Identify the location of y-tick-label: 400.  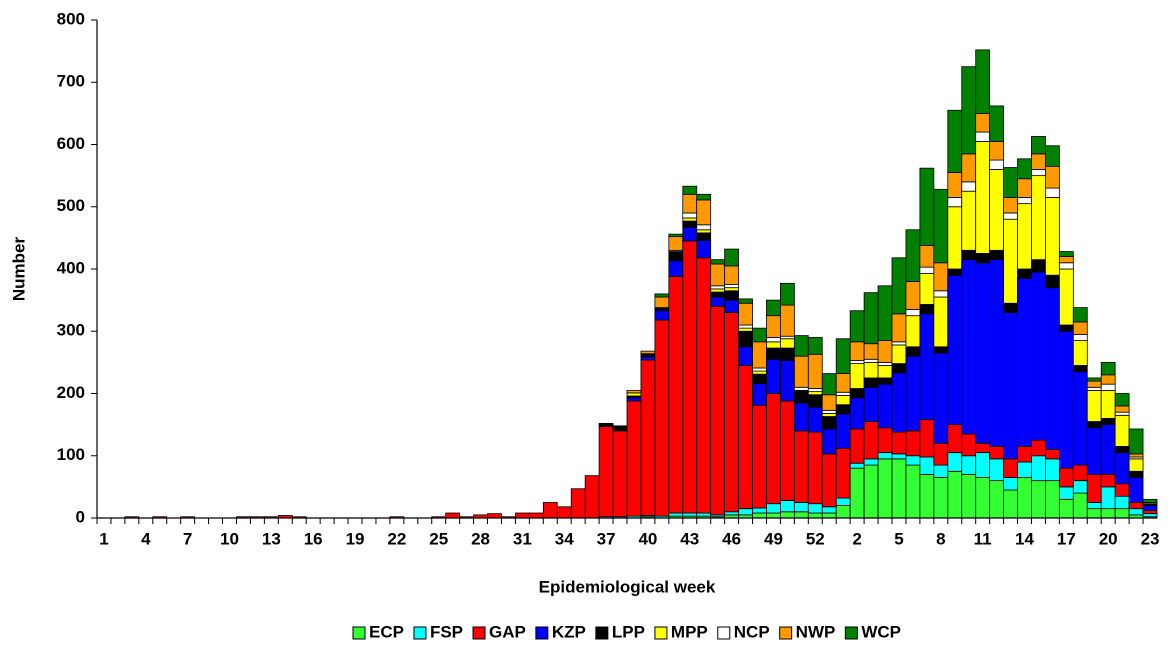
(71, 267).